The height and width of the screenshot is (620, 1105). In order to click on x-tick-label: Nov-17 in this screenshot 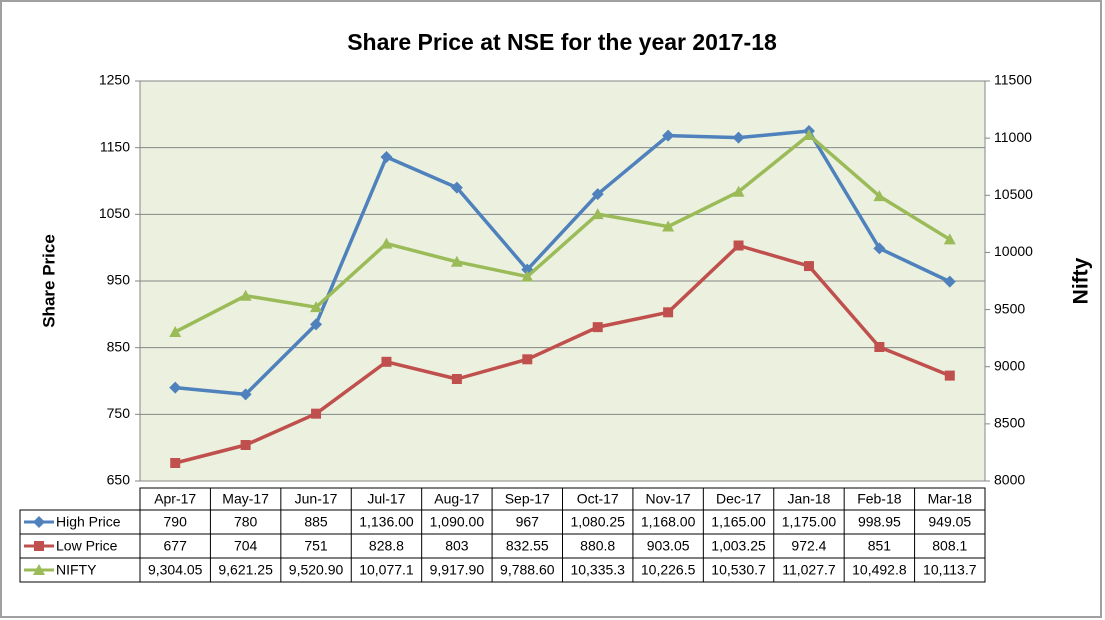, I will do `click(668, 499)`.